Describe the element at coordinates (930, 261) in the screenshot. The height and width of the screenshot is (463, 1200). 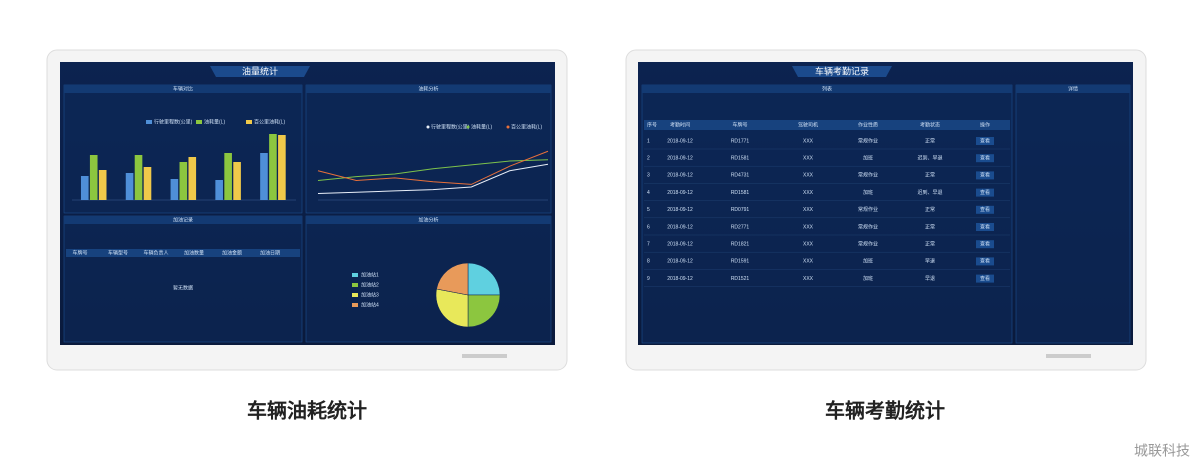
I see `cell: 早退` at that location.